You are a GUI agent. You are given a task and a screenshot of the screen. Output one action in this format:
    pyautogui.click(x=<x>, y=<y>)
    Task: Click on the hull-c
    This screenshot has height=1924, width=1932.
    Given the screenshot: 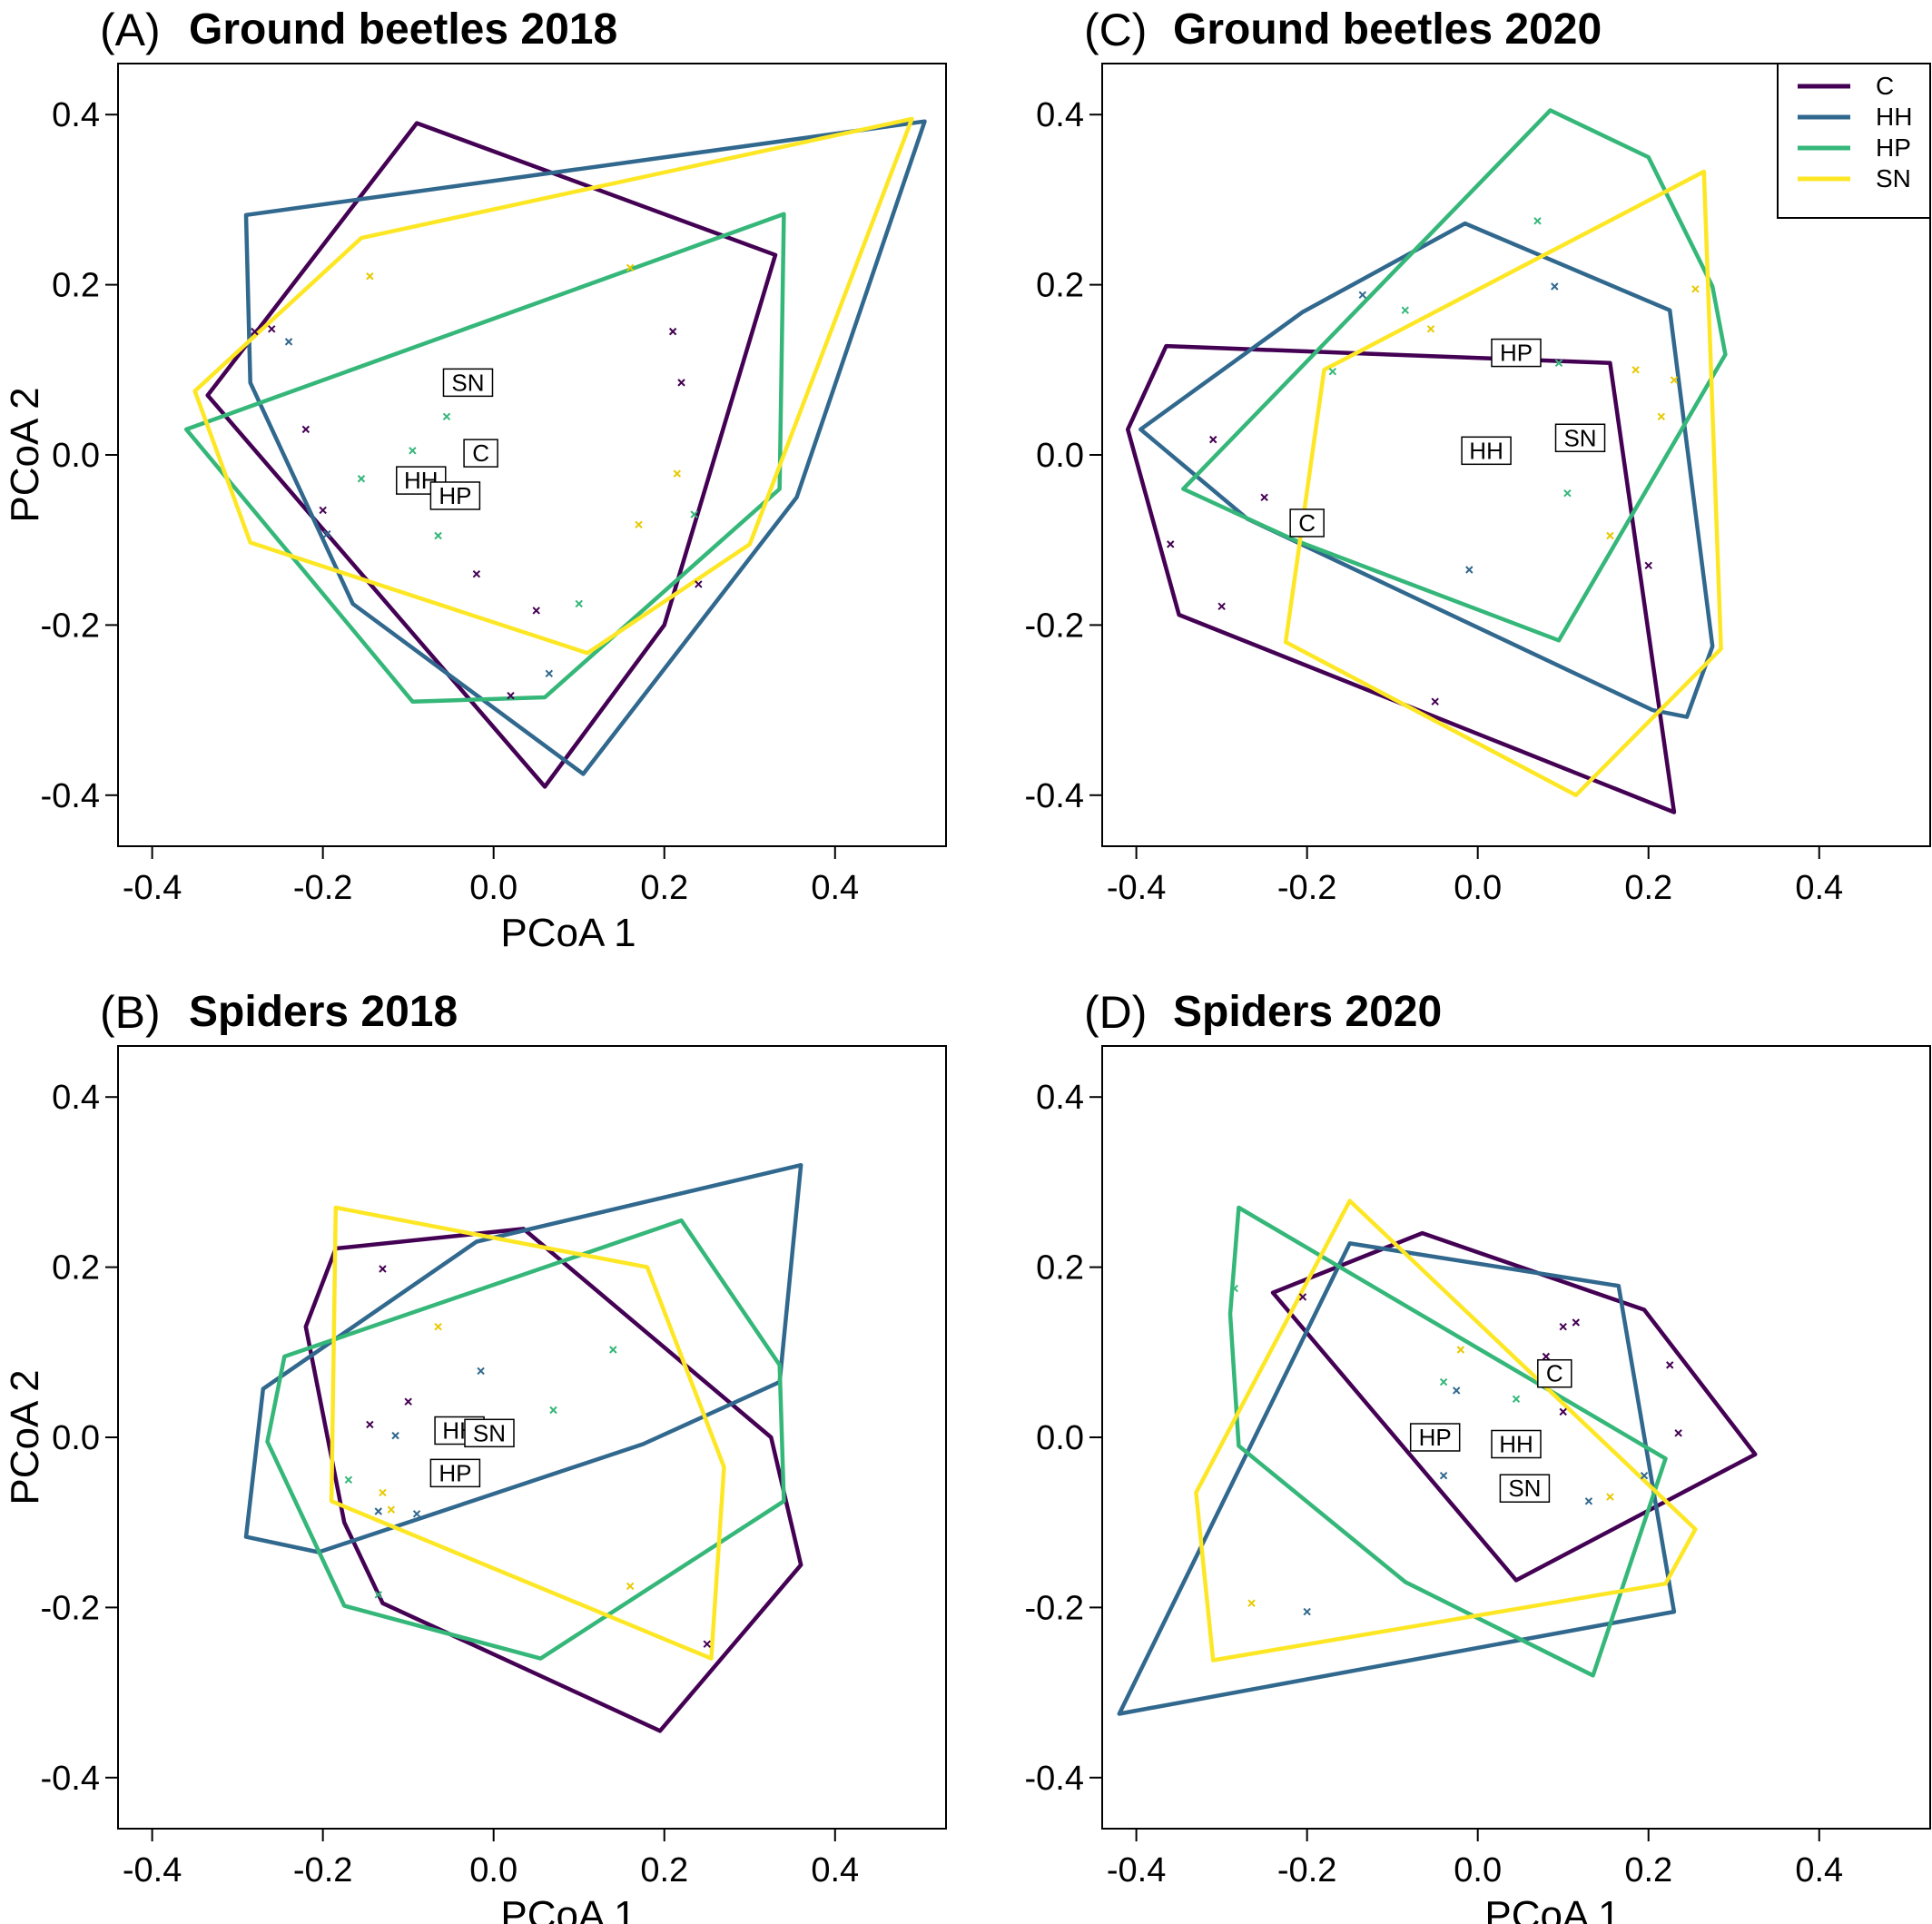 What is the action you would take?
    pyautogui.click(x=553, y=1480)
    